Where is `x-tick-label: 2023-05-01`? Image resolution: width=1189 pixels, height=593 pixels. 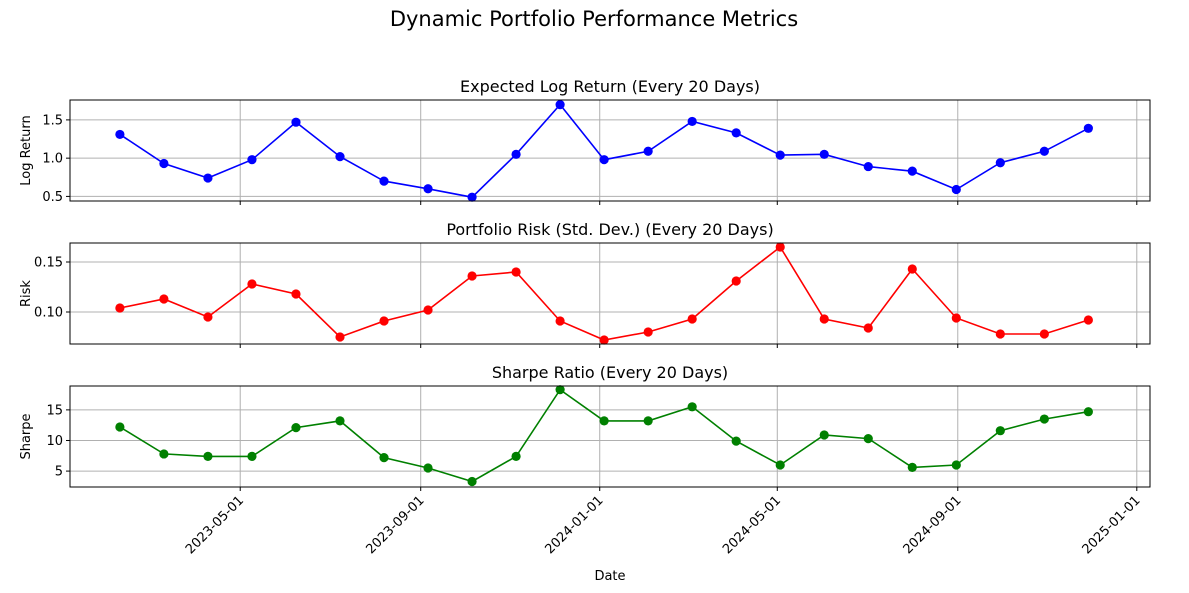
x-tick-label: 2023-05-01 is located at coordinates (215, 525).